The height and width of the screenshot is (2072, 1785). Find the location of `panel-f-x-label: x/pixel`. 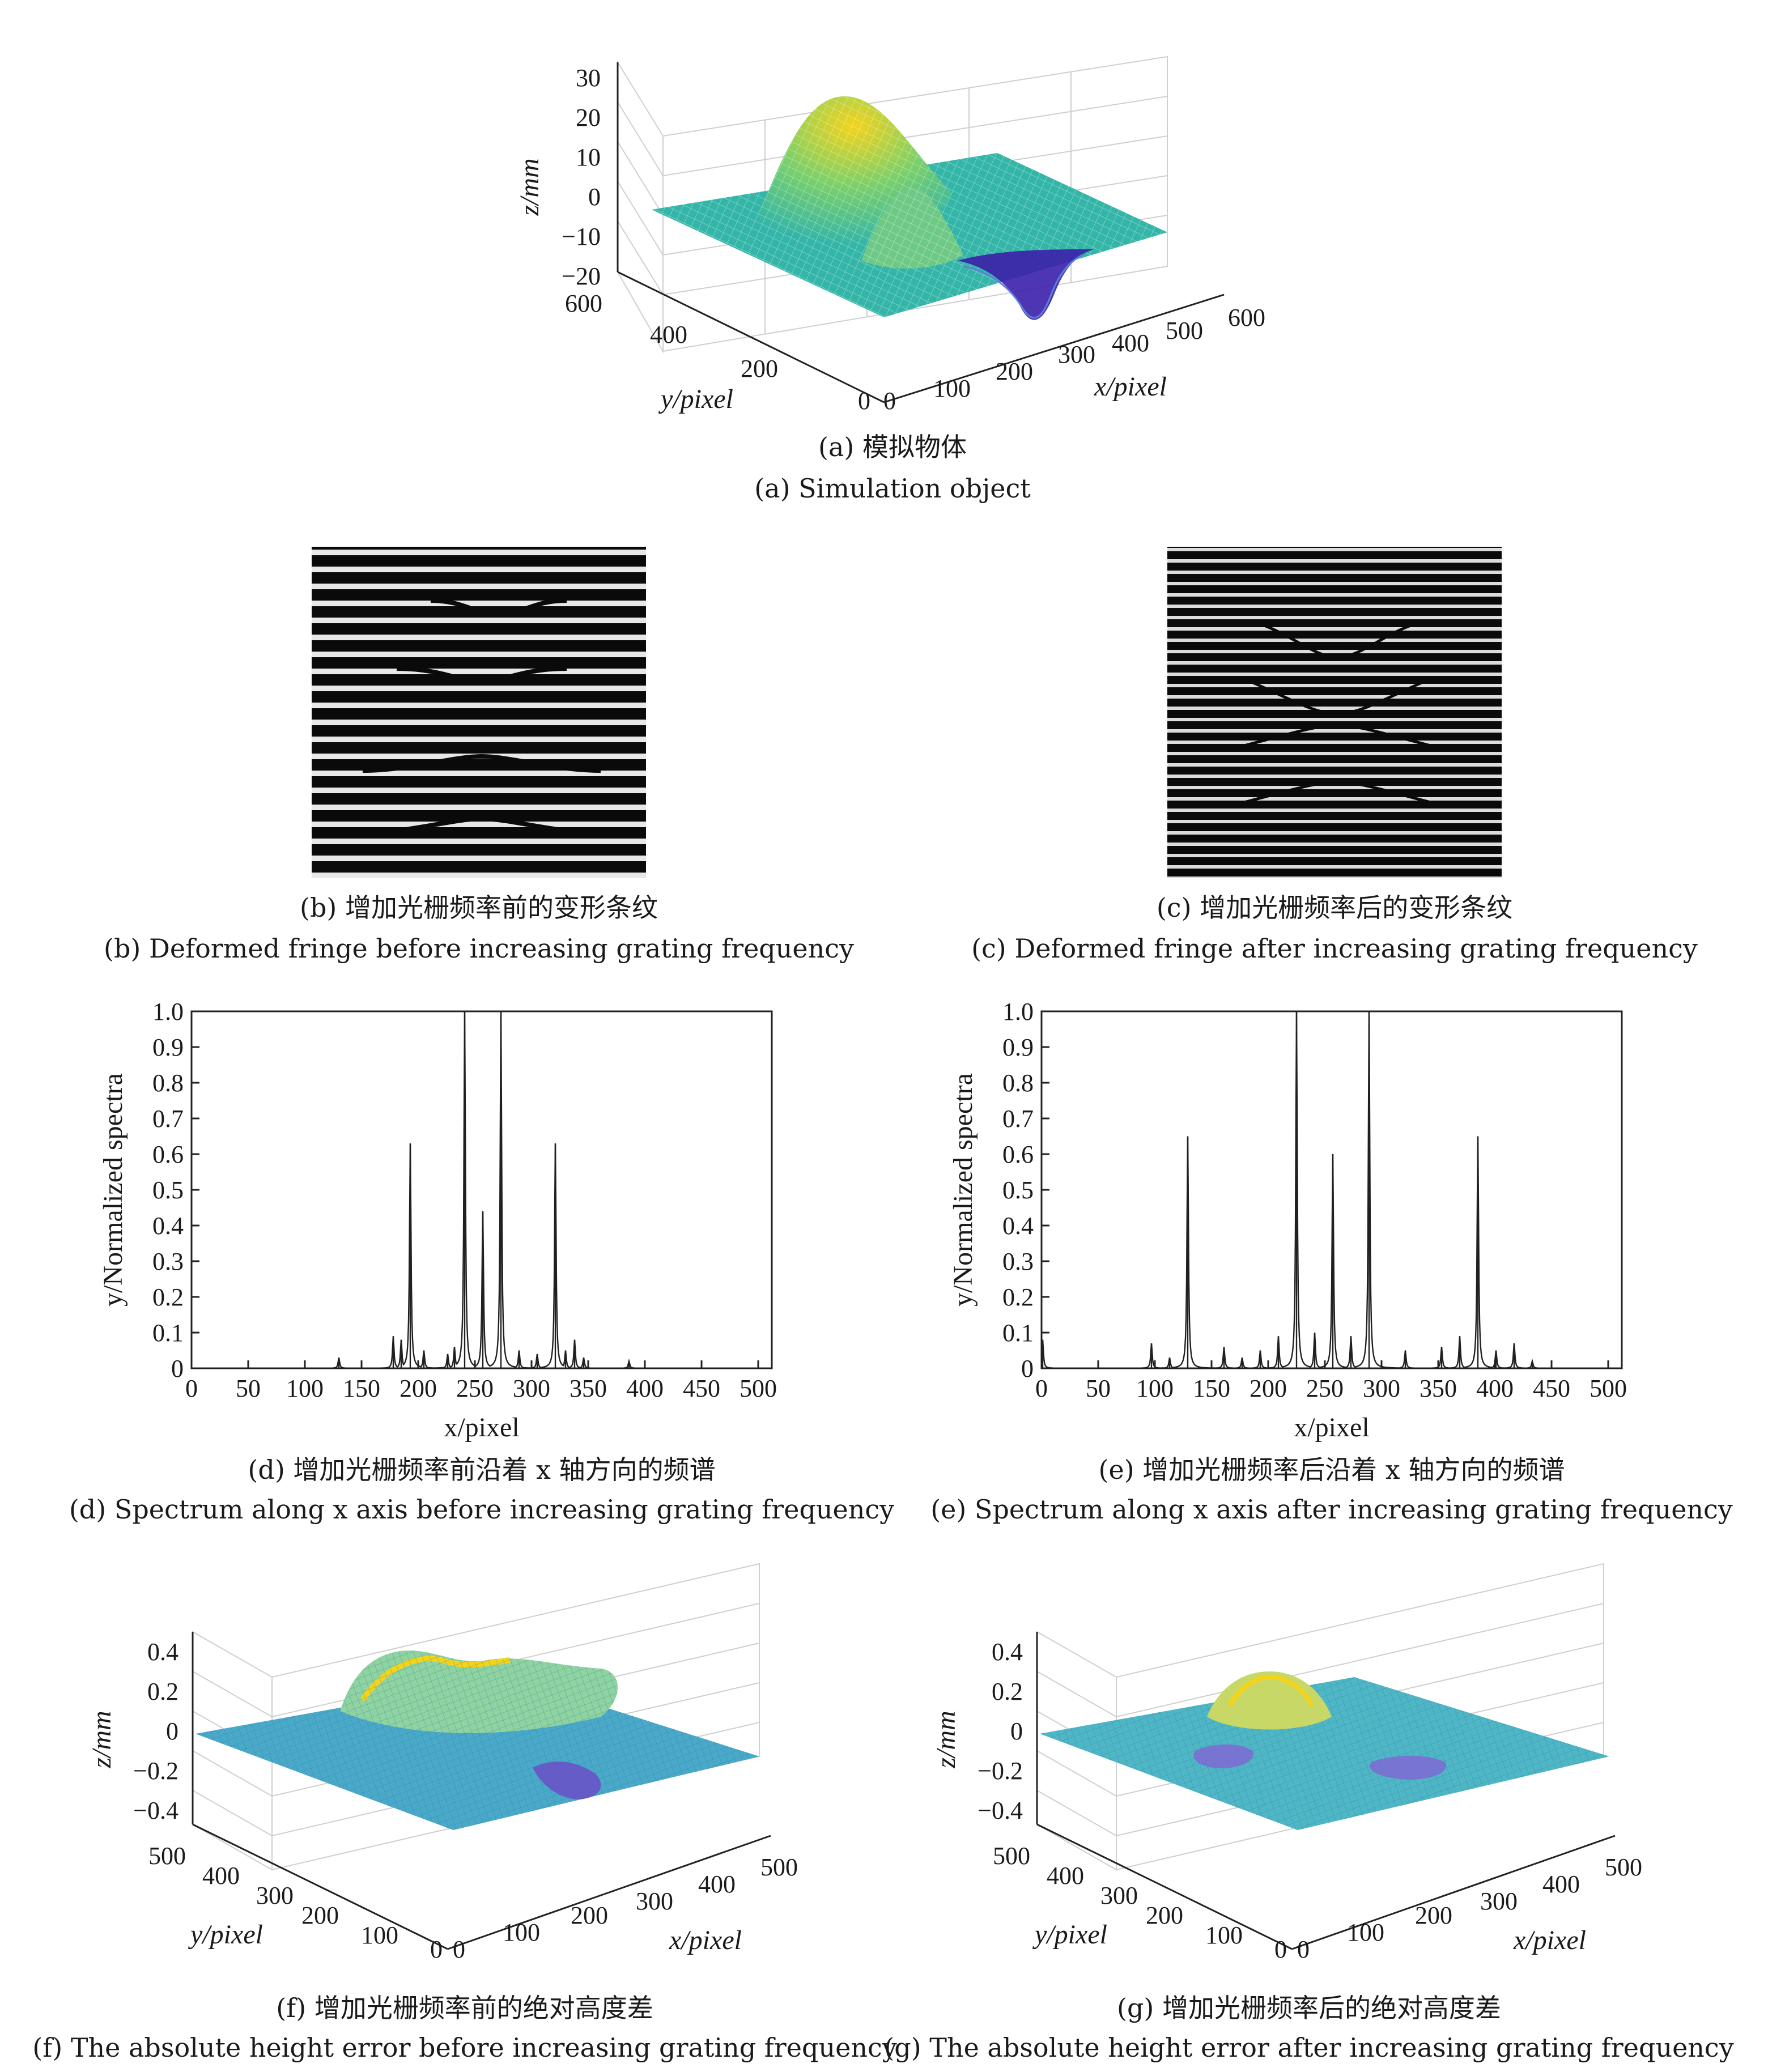

panel-f-x-label: x/pixel is located at coordinates (705, 1940).